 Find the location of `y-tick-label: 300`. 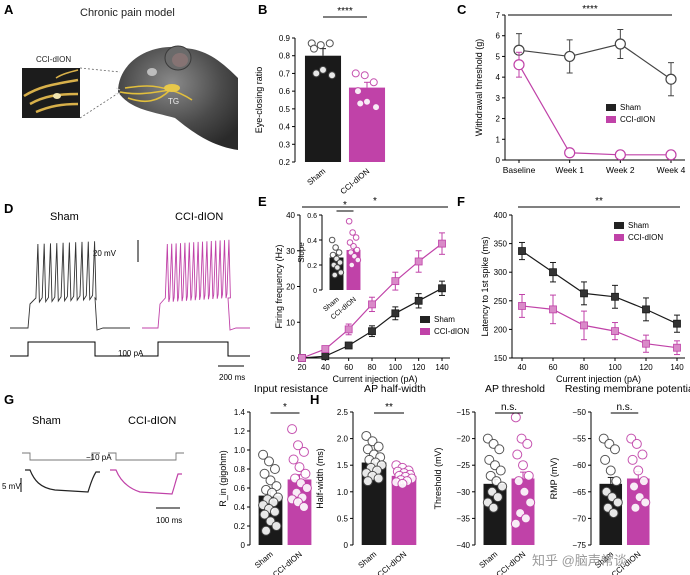

y-tick-label: 300 is located at coordinates (501, 272).